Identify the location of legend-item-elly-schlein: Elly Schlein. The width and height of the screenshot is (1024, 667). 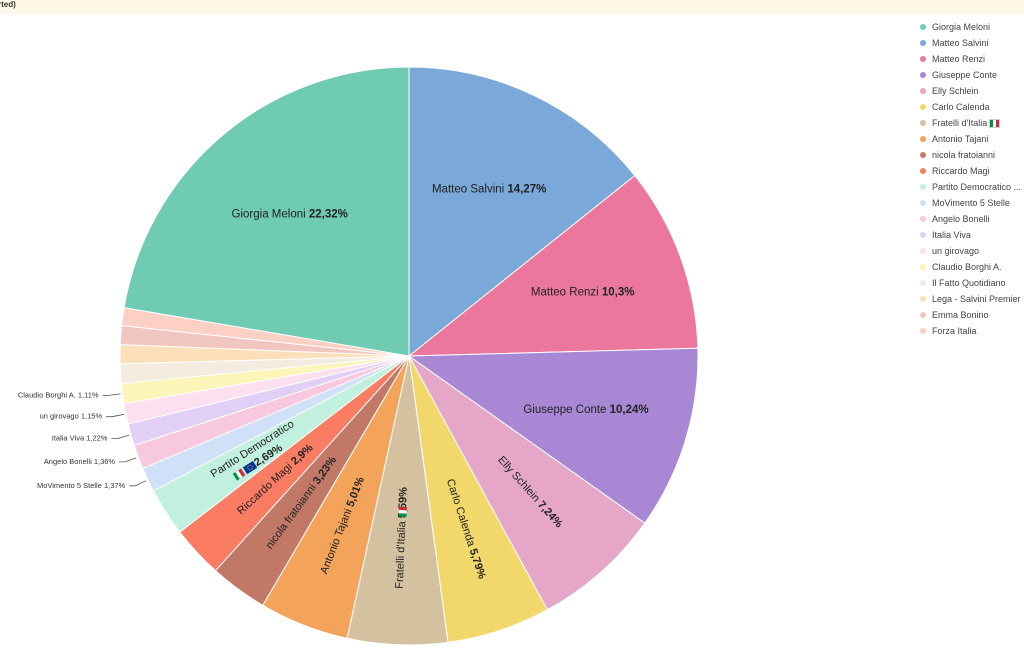
(972, 93).